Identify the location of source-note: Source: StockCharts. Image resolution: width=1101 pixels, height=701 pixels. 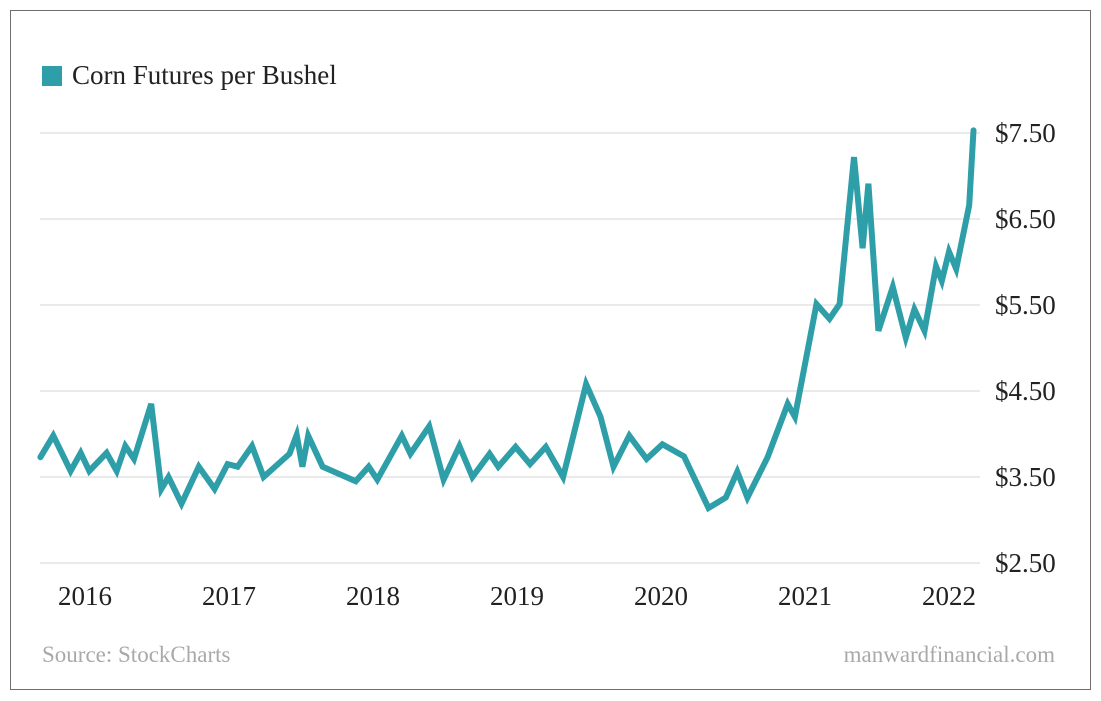
(136, 654).